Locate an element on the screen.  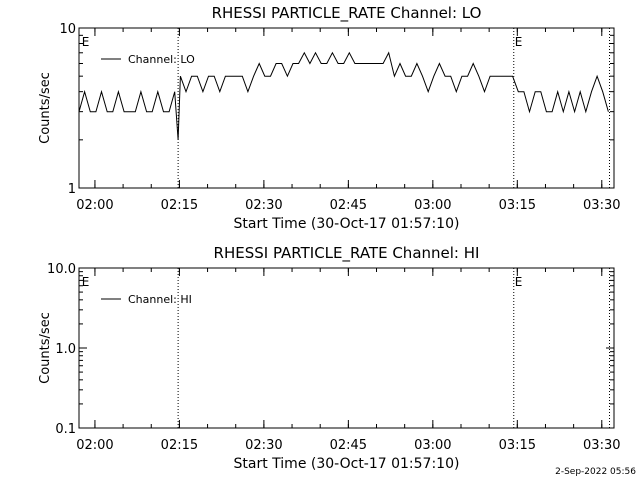
y-tick-label: 1 is located at coordinates (72, 189).